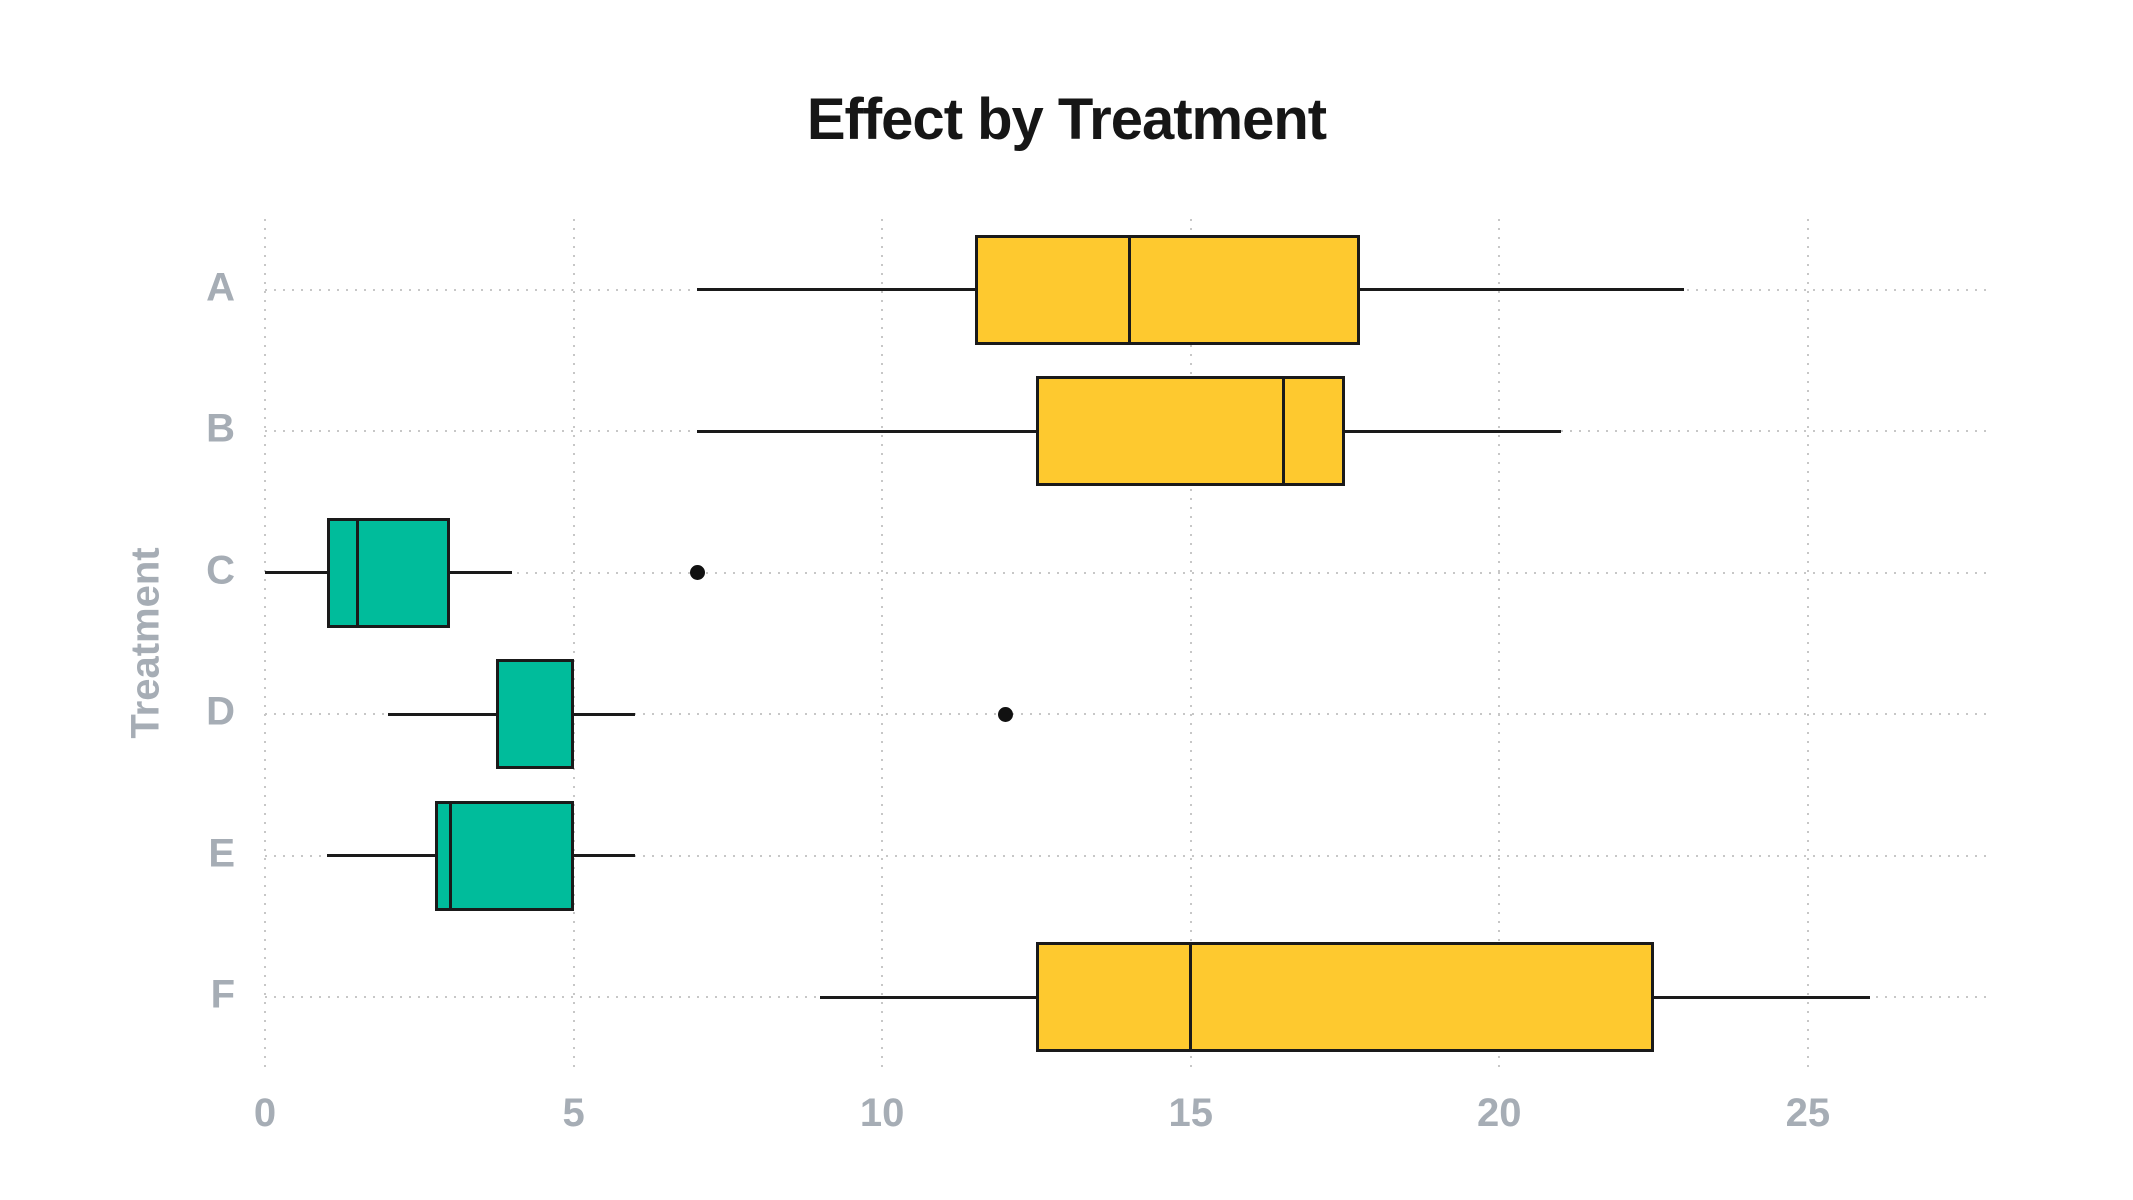 This screenshot has width=2133, height=1200. Describe the element at coordinates (220, 570) in the screenshot. I see `y-tick-label-c: C` at that location.